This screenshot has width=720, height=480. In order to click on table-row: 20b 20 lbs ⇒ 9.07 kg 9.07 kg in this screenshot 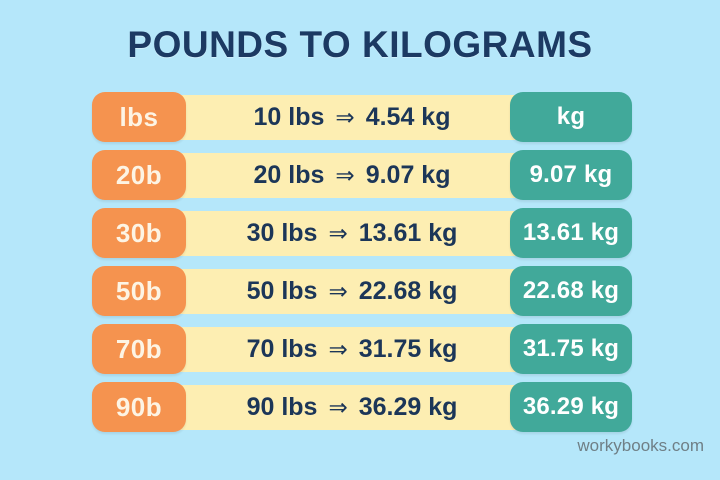, I will do `click(362, 175)`.